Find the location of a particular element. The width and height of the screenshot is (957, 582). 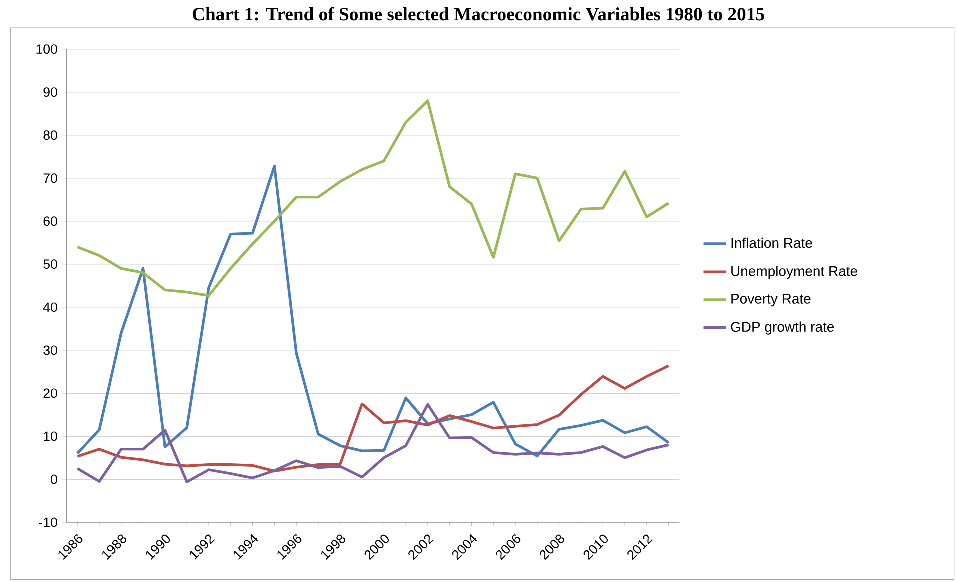

y-tick-label: 0 is located at coordinates (54, 479).